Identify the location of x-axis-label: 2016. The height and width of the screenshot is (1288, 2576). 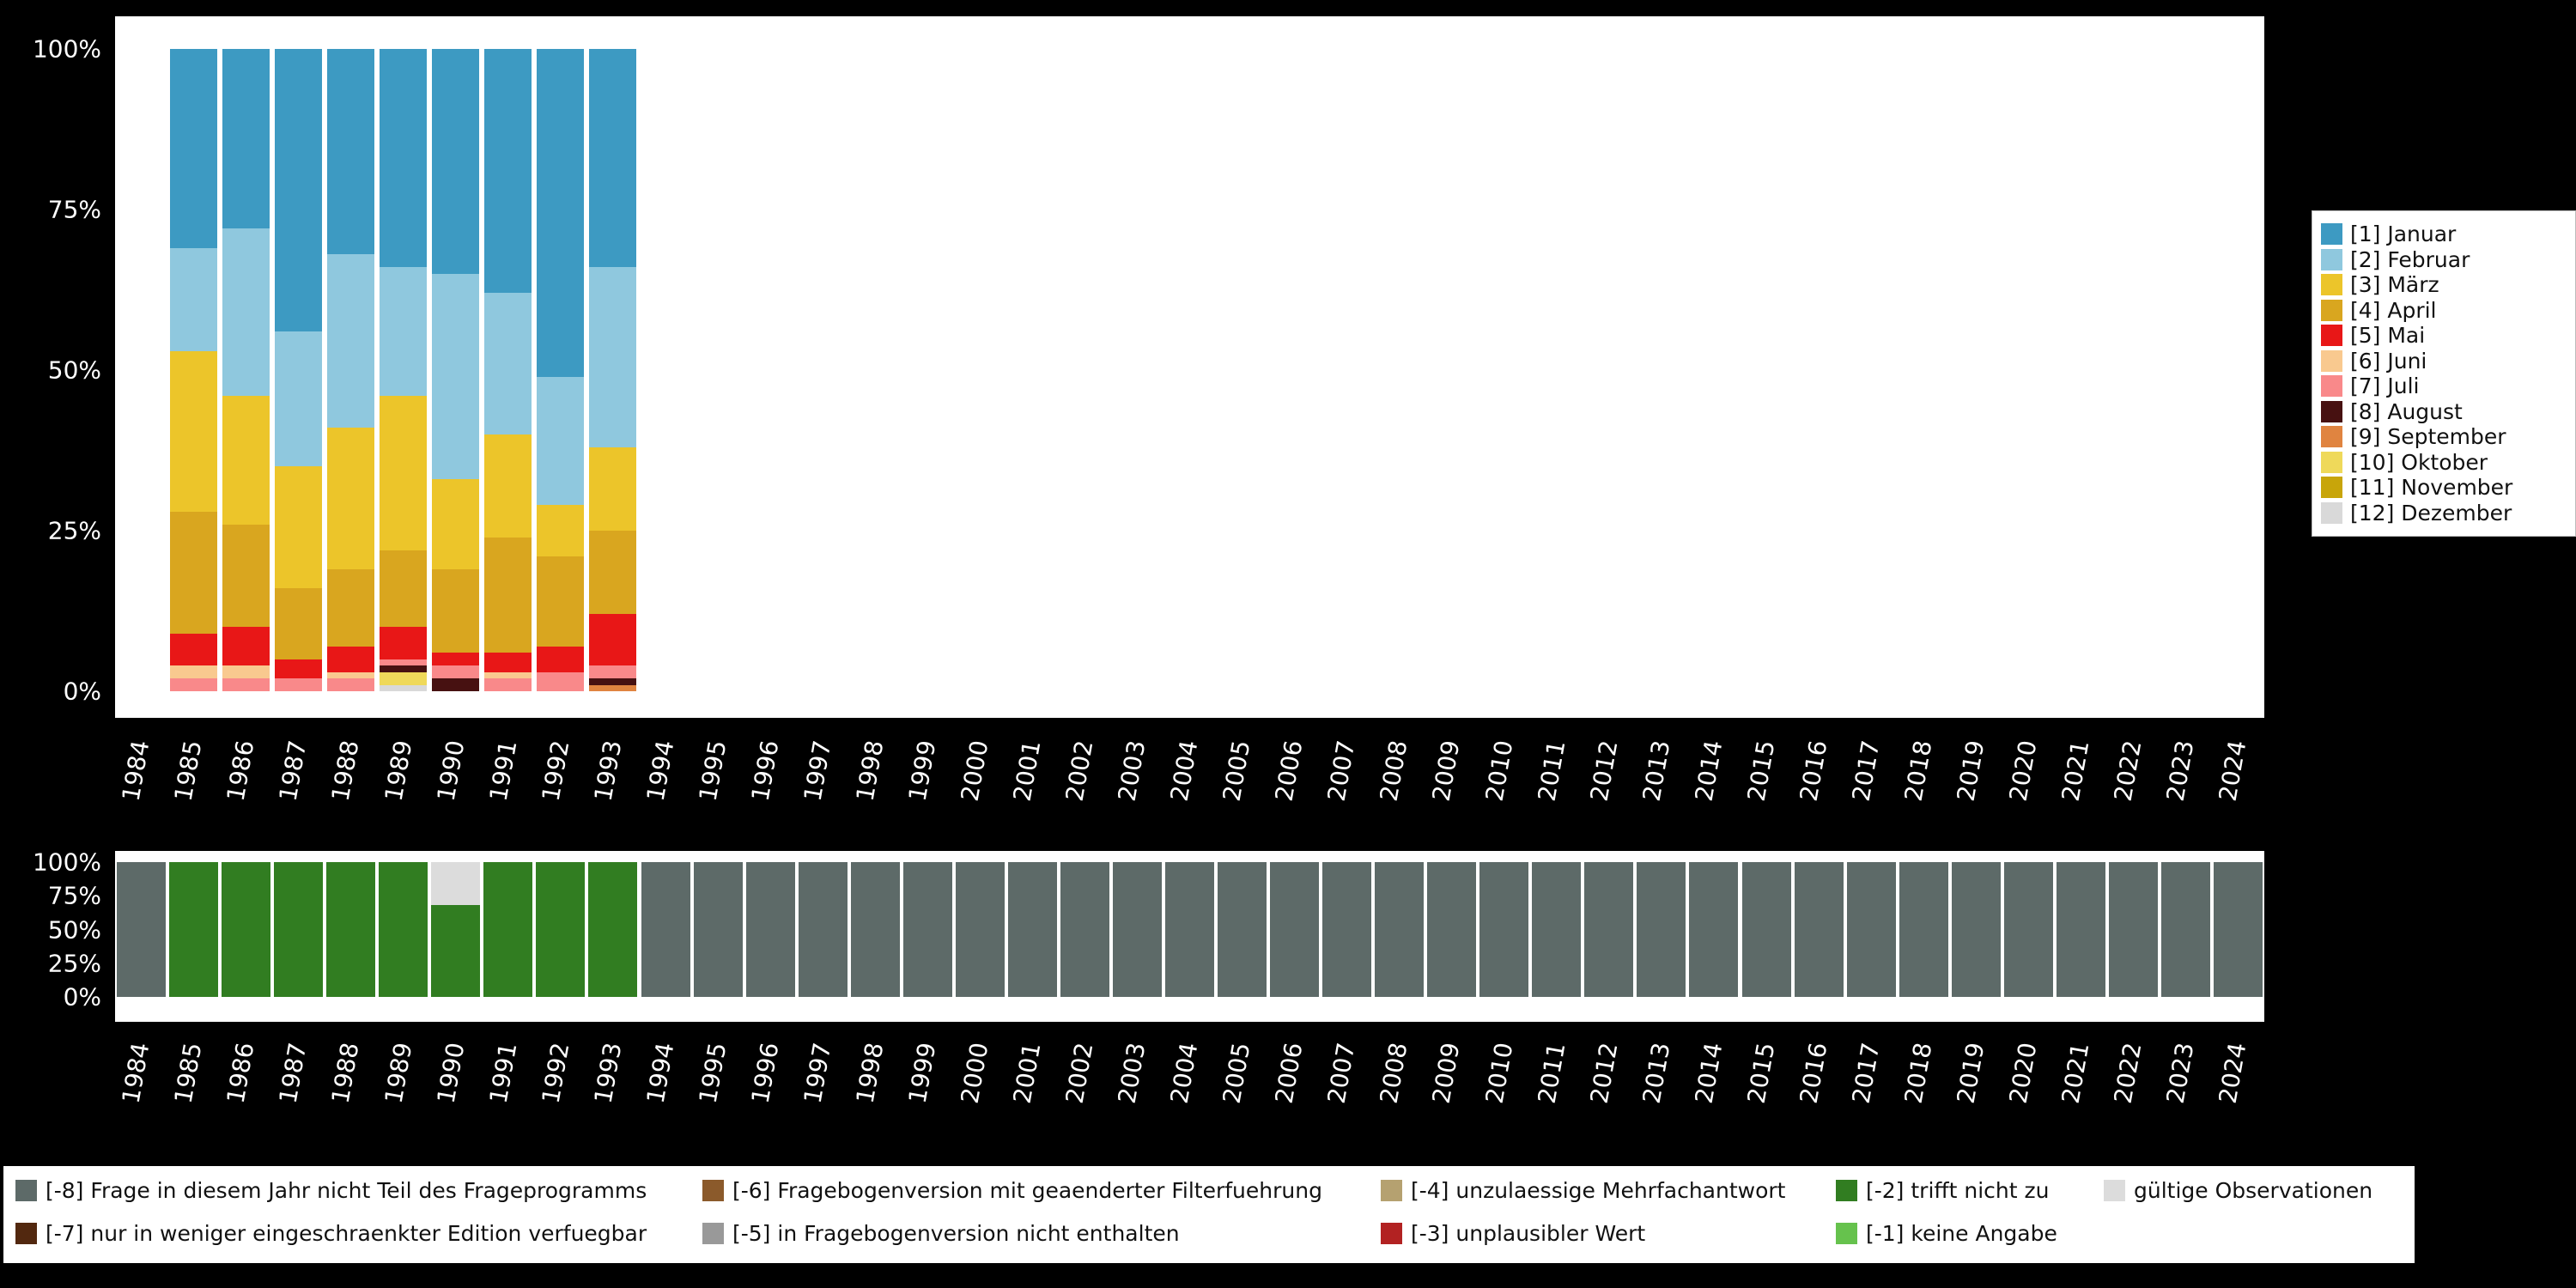
(1814, 771).